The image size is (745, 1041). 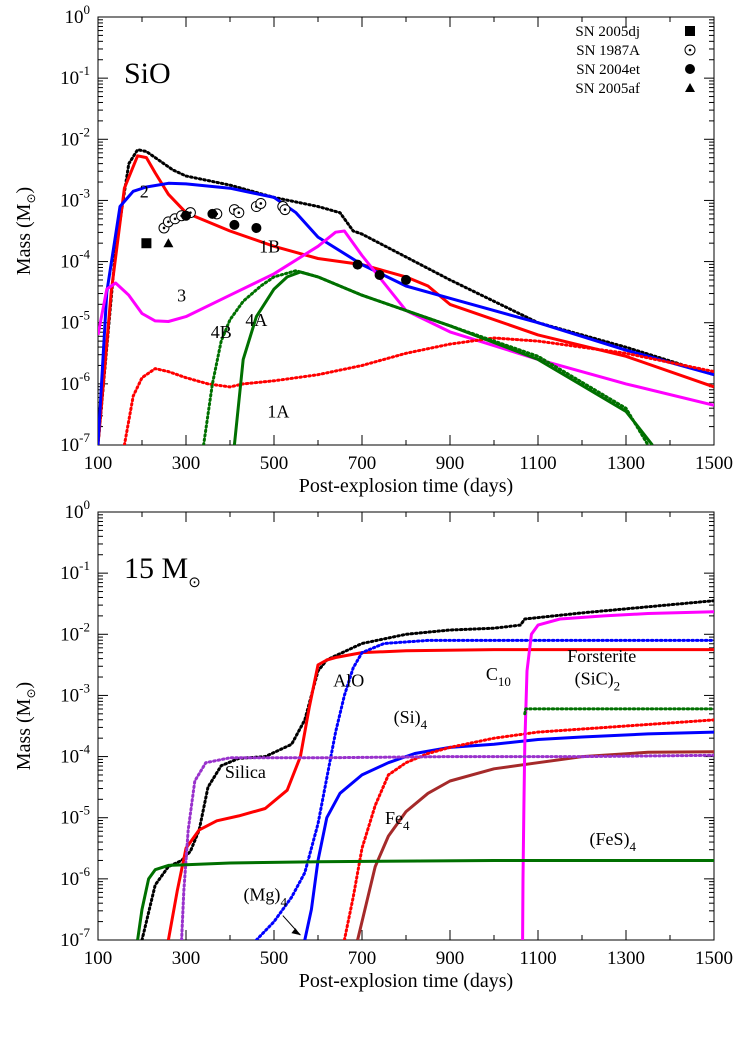 What do you see at coordinates (84, 376) in the screenshot?
I see `y-tick-exponent: -6` at bounding box center [84, 376].